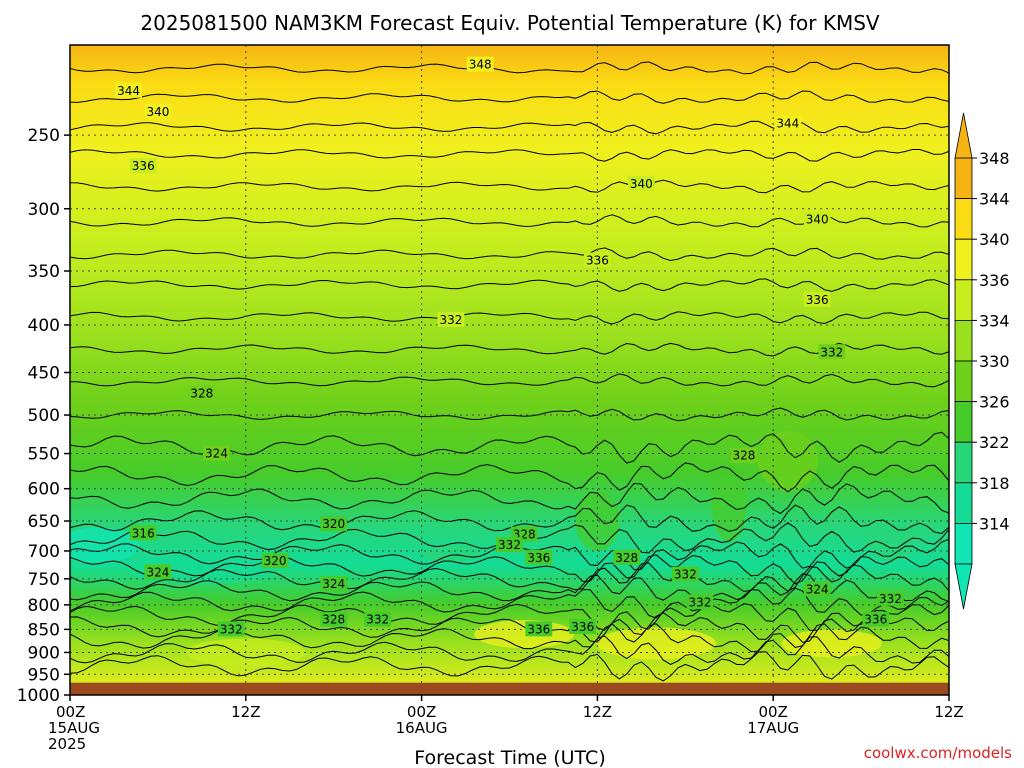 The width and height of the screenshot is (1024, 768). What do you see at coordinates (44, 630) in the screenshot?
I see `y-tick-label: 850` at bounding box center [44, 630].